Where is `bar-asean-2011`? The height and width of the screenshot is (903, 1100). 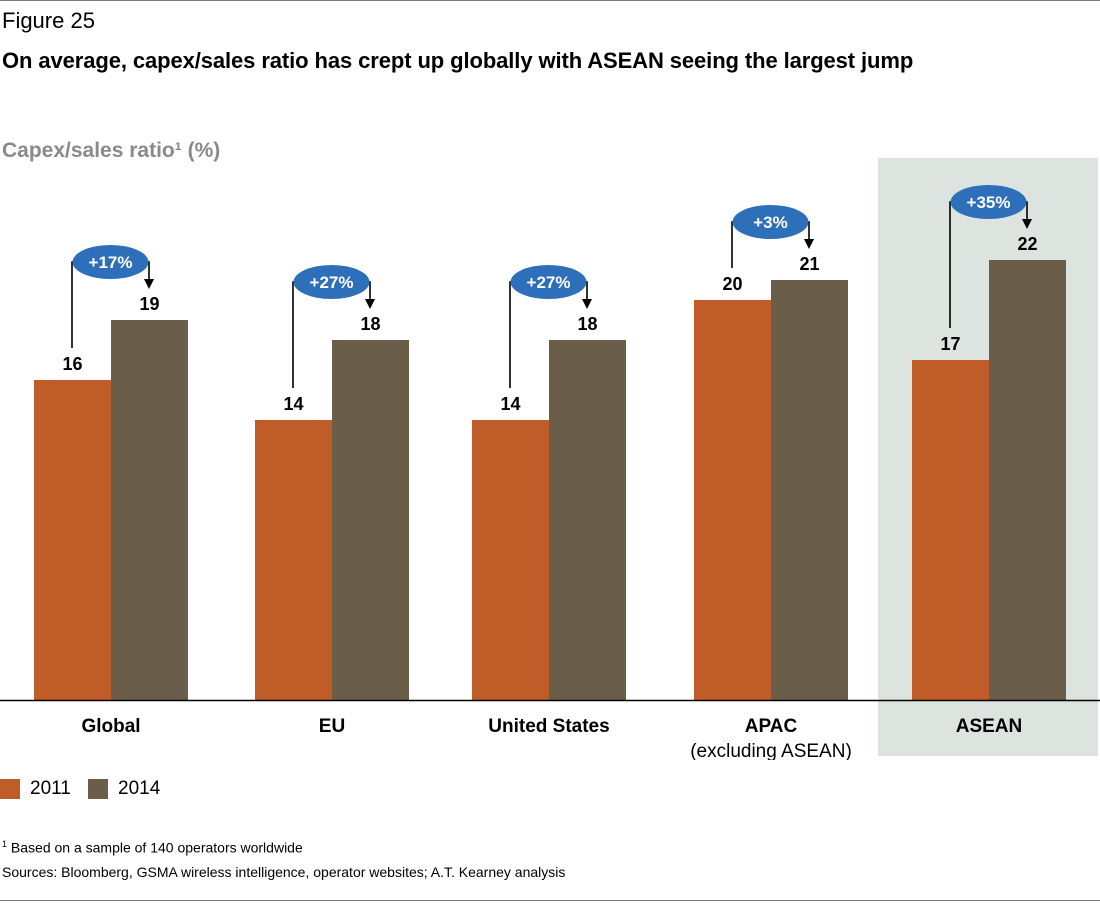 bar-asean-2011 is located at coordinates (950, 530).